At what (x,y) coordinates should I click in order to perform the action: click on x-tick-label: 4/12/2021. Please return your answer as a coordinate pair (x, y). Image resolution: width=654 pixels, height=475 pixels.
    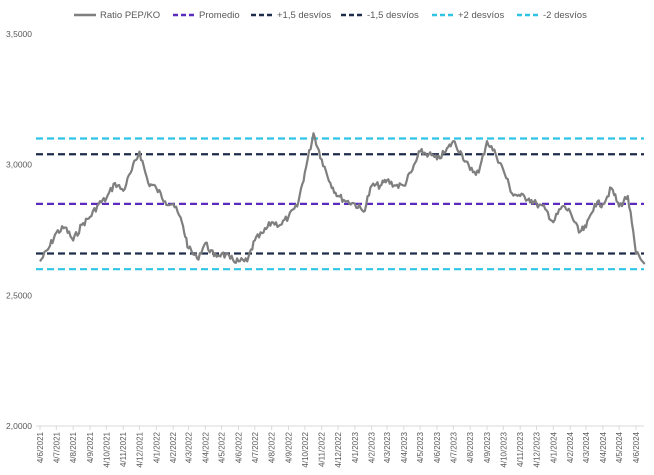
    Looking at the image, I should click on (140, 449).